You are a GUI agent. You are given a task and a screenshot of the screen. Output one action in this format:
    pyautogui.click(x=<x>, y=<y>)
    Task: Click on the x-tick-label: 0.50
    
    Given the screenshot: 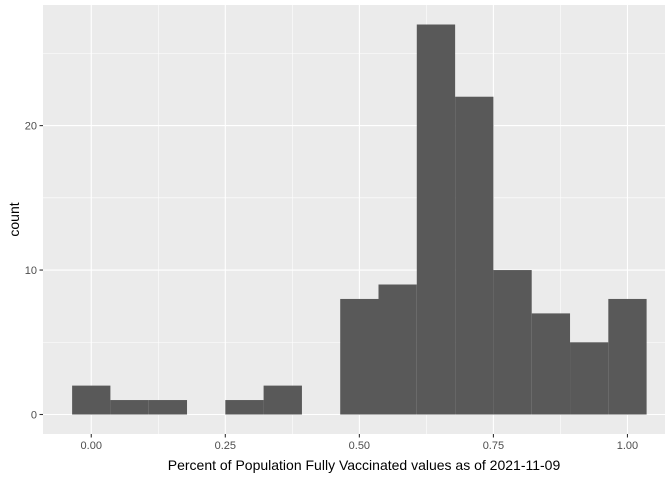 What is the action you would take?
    pyautogui.click(x=359, y=446)
    